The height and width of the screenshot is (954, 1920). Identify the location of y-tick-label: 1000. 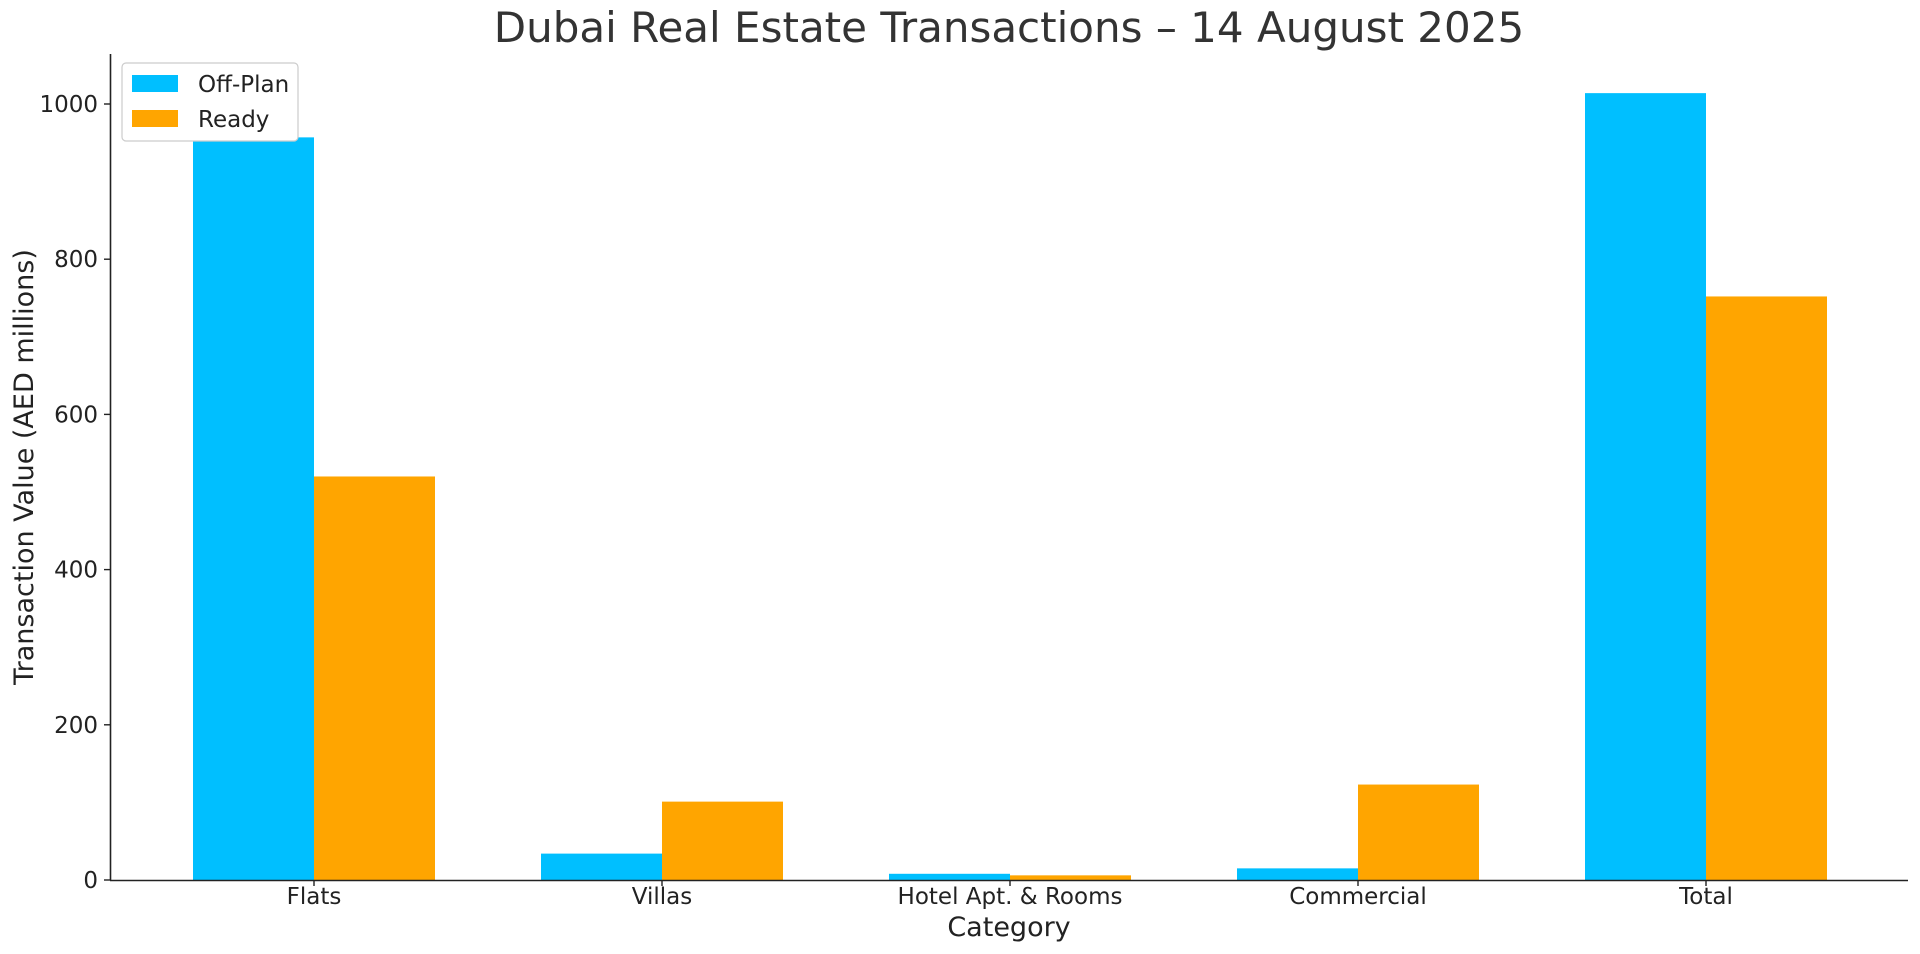
(68, 105).